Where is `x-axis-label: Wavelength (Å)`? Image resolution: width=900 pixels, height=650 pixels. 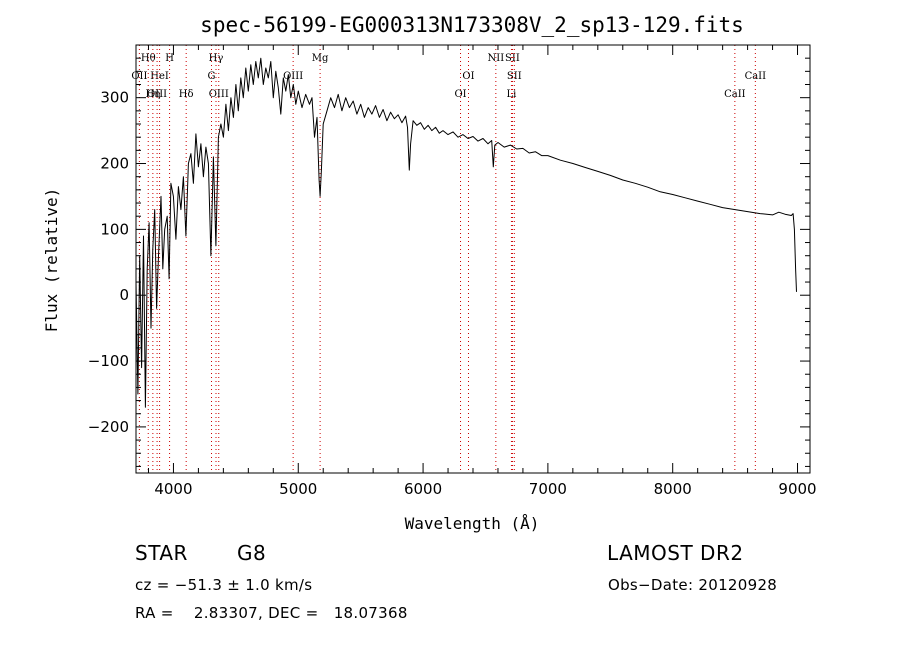
x-axis-label: Wavelength (Å) is located at coordinates (472, 523).